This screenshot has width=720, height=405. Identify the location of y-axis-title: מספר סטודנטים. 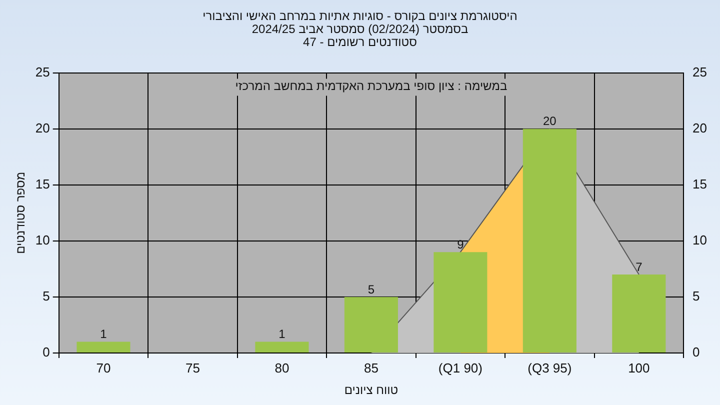
(21, 213).